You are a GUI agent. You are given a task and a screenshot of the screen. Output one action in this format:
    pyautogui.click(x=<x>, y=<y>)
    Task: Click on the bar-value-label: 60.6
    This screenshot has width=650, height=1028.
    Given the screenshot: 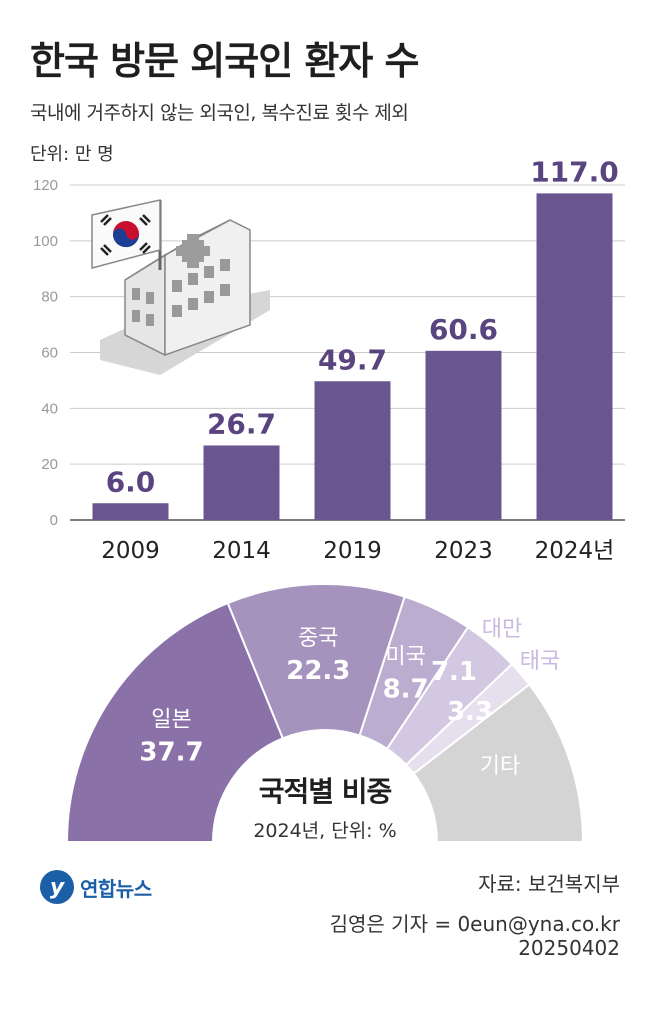 What is the action you would take?
    pyautogui.click(x=463, y=329)
    